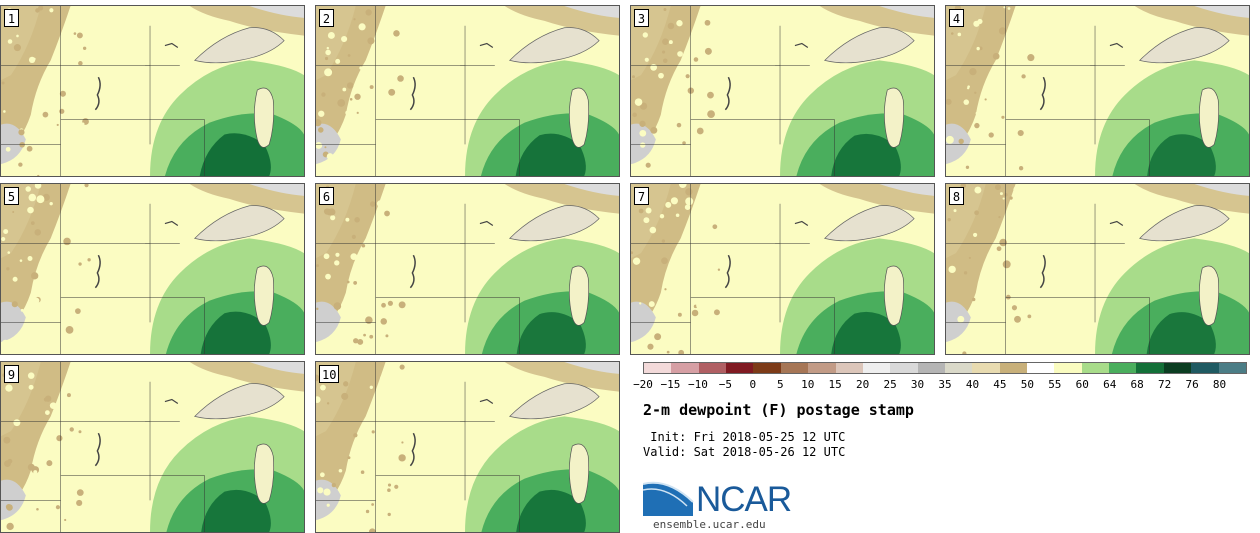 This screenshot has height=533, width=1260. I want to click on ncar-logo-text: NCAR, so click(744, 499).